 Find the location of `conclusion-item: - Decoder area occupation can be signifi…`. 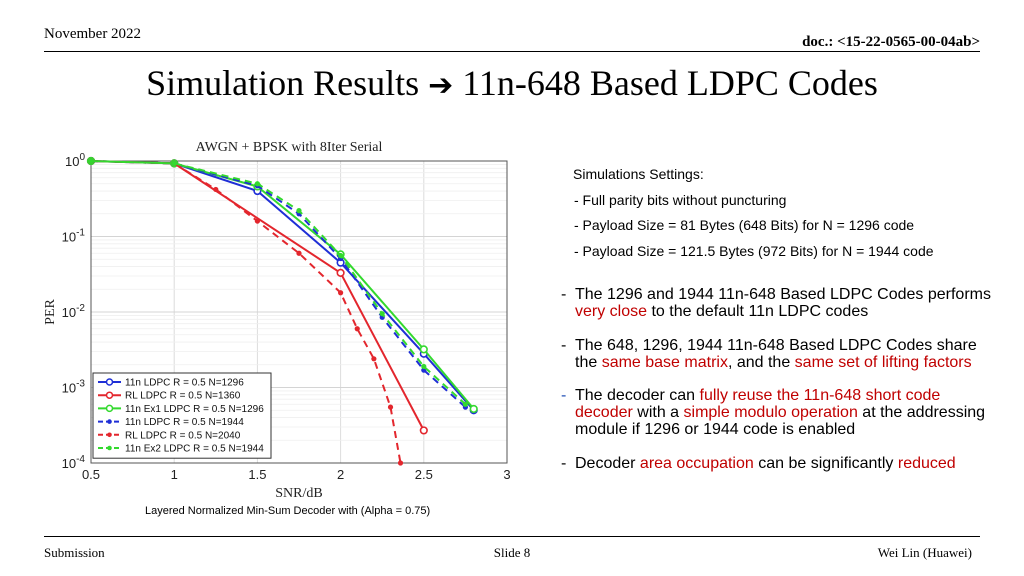

conclusion-item: - Decoder area occupation can be signifi… is located at coordinates (781, 463).